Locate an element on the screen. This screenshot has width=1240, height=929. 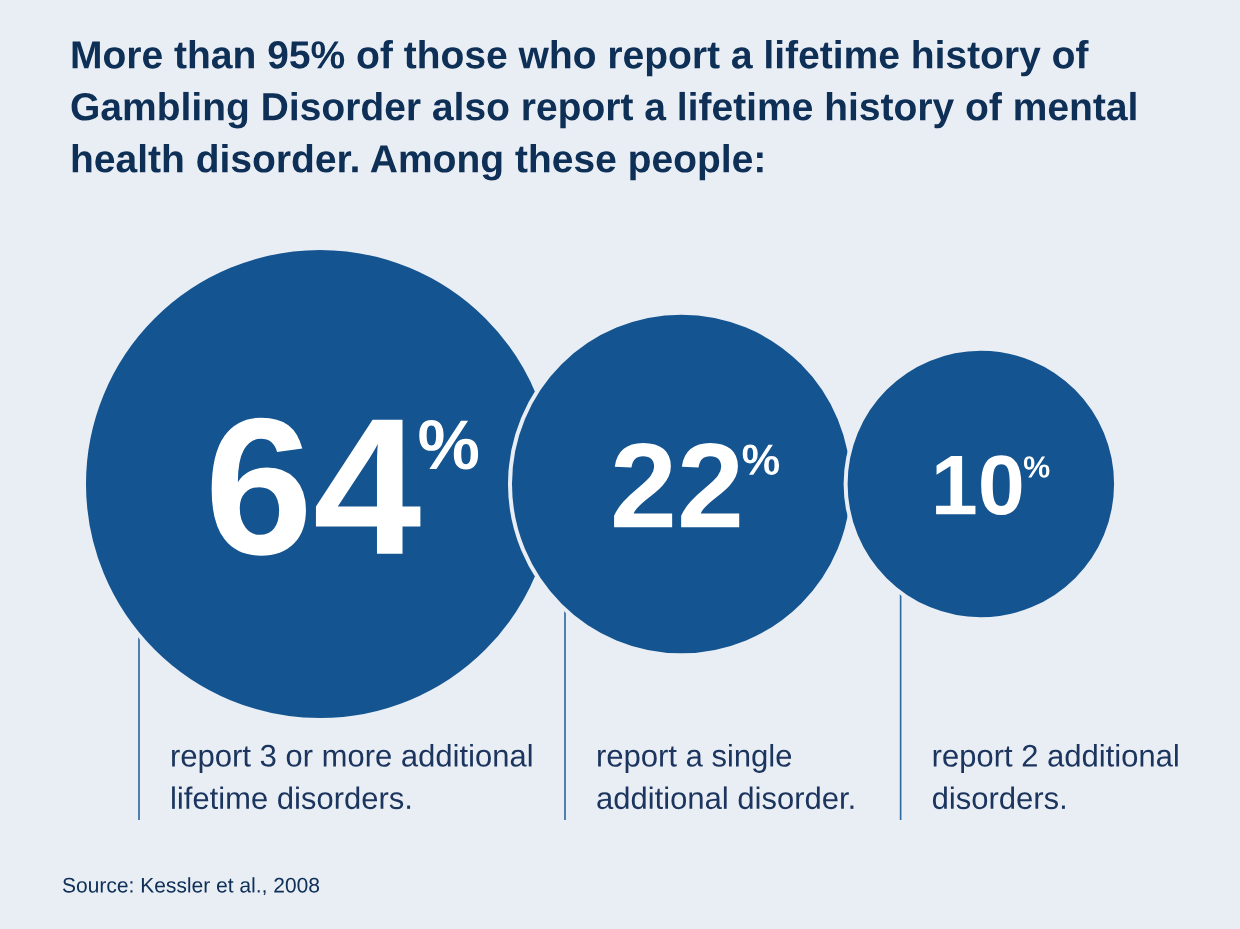
source-note: Source: Kessler et al., 2008 is located at coordinates (191, 886).